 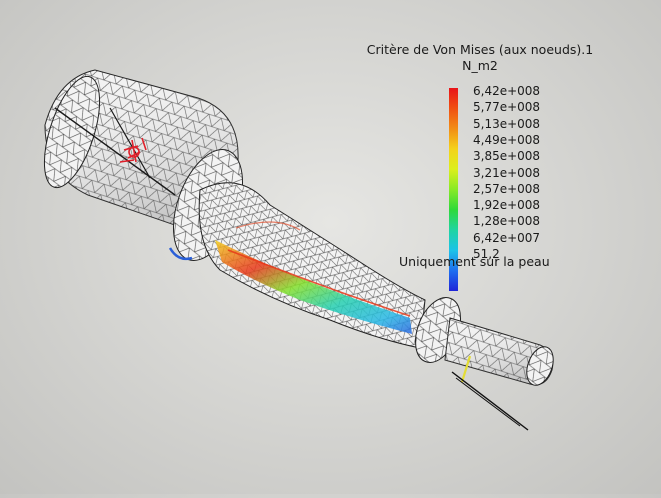 I want to click on legend-tick: 2,57e+008, so click(x=507, y=188).